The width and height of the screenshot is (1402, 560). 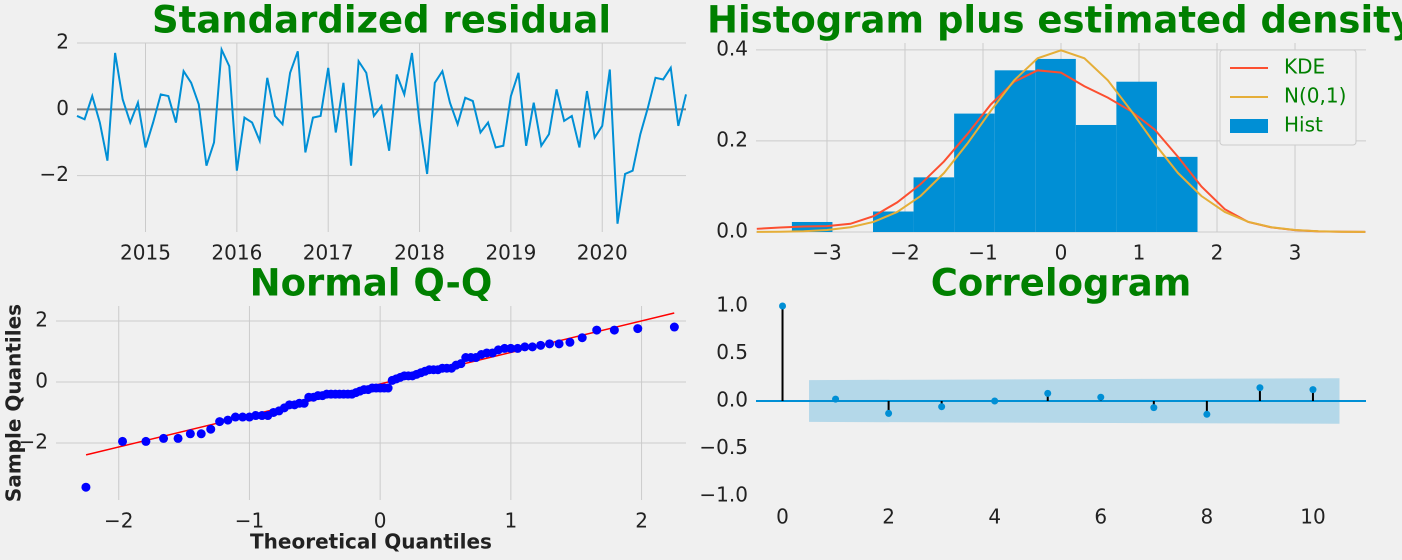 What do you see at coordinates (723, 495) in the screenshot?
I see `y-tick-label: −1.0` at bounding box center [723, 495].